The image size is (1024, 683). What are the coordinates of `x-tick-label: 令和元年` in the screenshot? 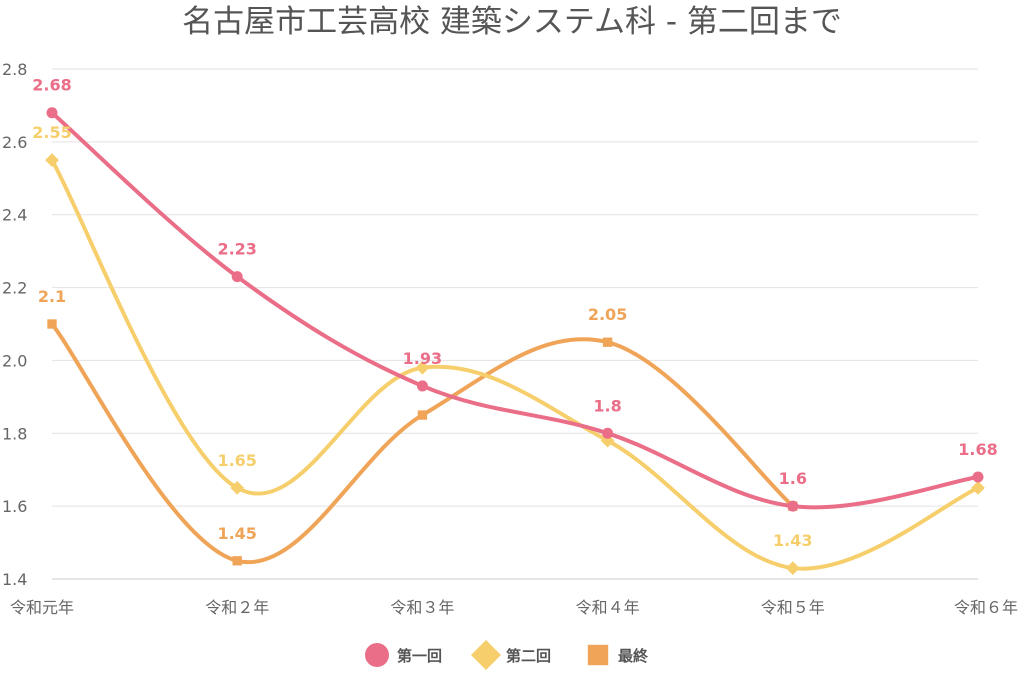 It's located at (42, 607).